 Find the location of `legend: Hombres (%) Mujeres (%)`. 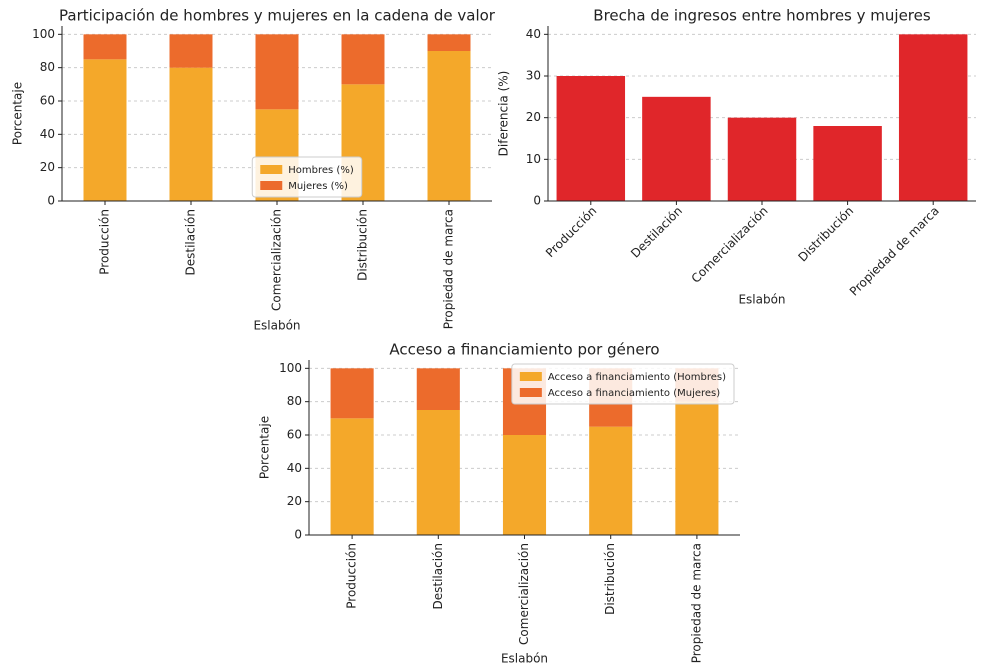

legend: Hombres (%) Mujeres (%) is located at coordinates (307, 177).